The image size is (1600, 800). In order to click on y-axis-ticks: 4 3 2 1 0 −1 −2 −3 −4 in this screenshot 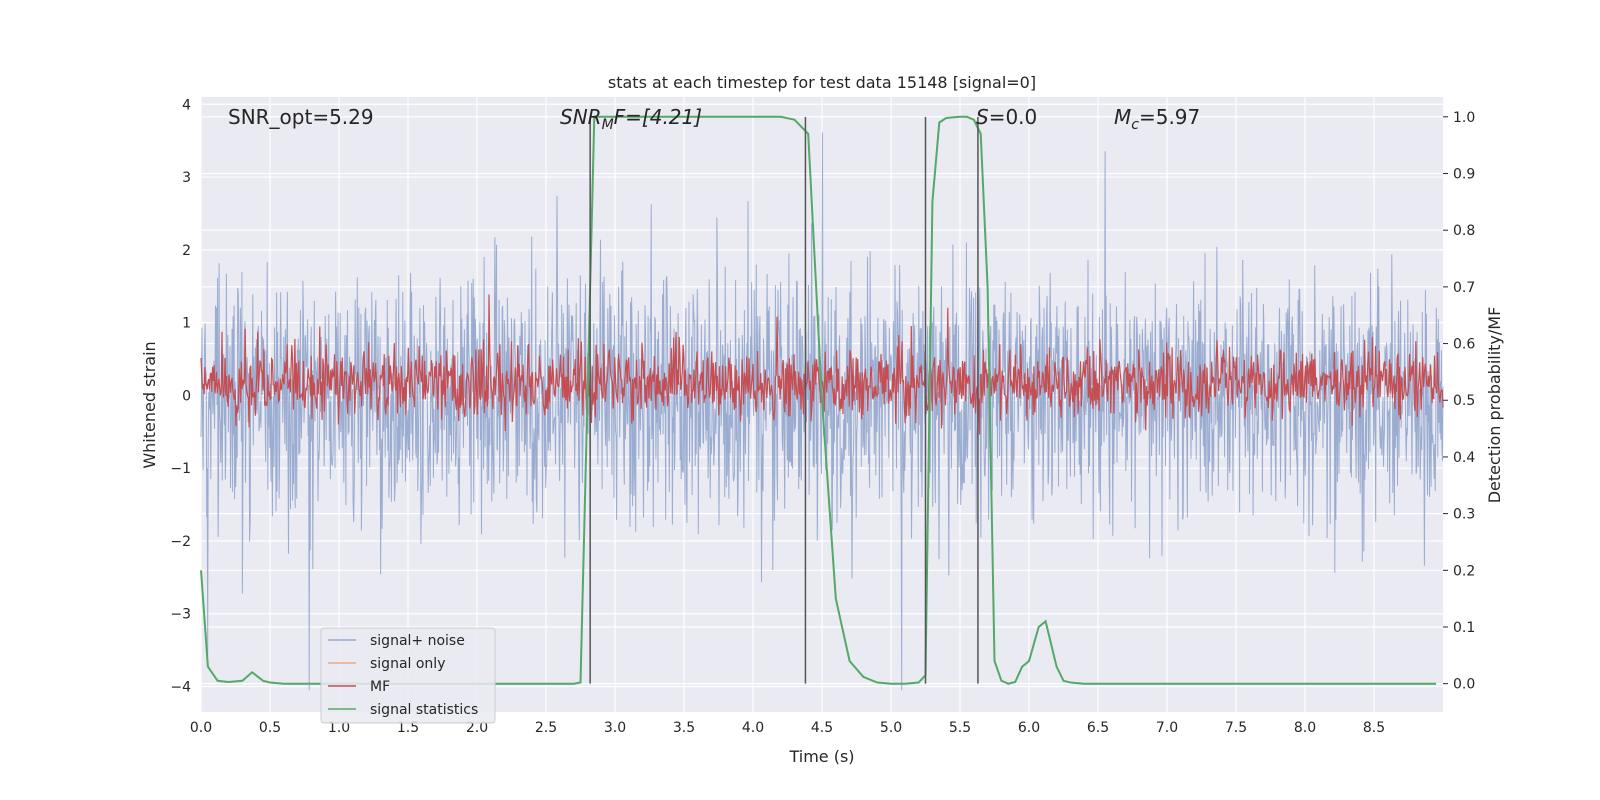, I will do `click(180, 396)`.